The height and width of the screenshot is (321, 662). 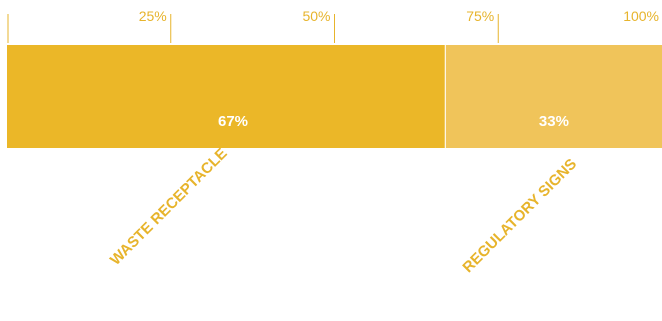 What do you see at coordinates (554, 121) in the screenshot?
I see `value-label-2: 33%` at bounding box center [554, 121].